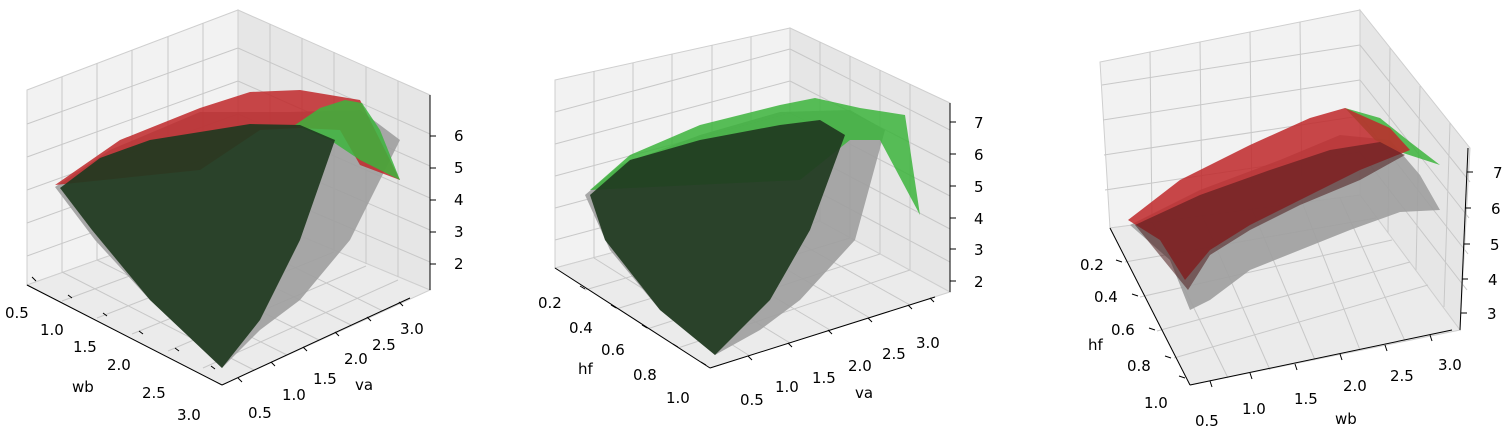 This screenshot has width=1510, height=436. Describe the element at coordinates (189, 415) in the screenshot. I see `x-tick-label: 3.0` at that location.